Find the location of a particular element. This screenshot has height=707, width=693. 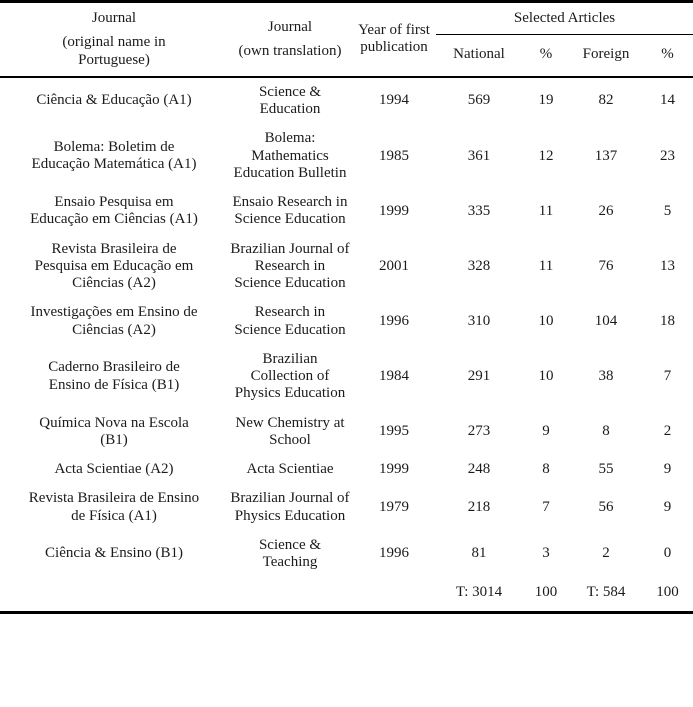

header-selected-articles-group: Selected Articles is located at coordinates (564, 18).